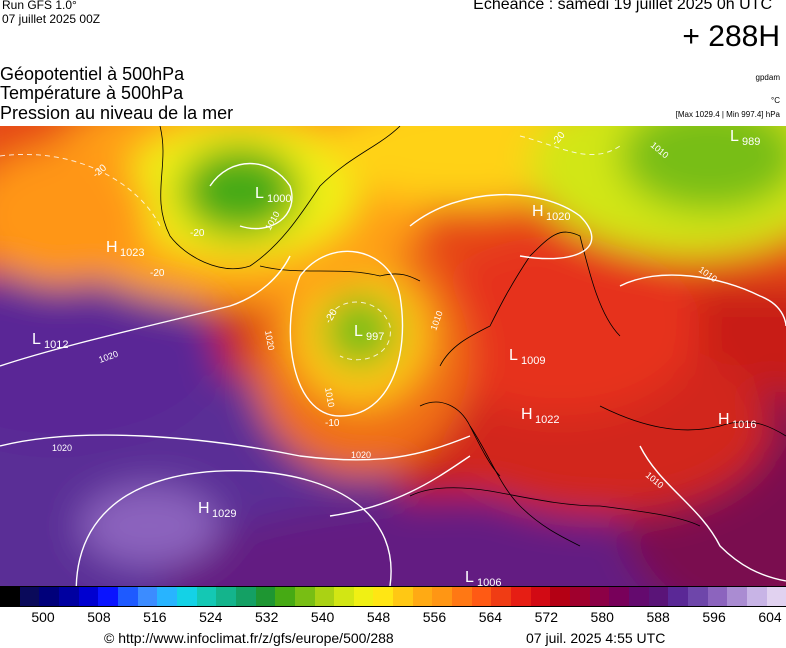 The image size is (786, 648). Describe the element at coordinates (767, 77) in the screenshot. I see `geopotential-unit-label: gpdam` at that location.